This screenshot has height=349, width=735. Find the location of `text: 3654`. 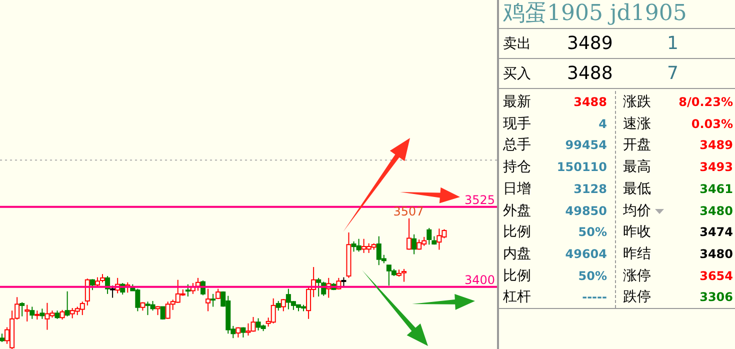

text: 3654 is located at coordinates (716, 275).